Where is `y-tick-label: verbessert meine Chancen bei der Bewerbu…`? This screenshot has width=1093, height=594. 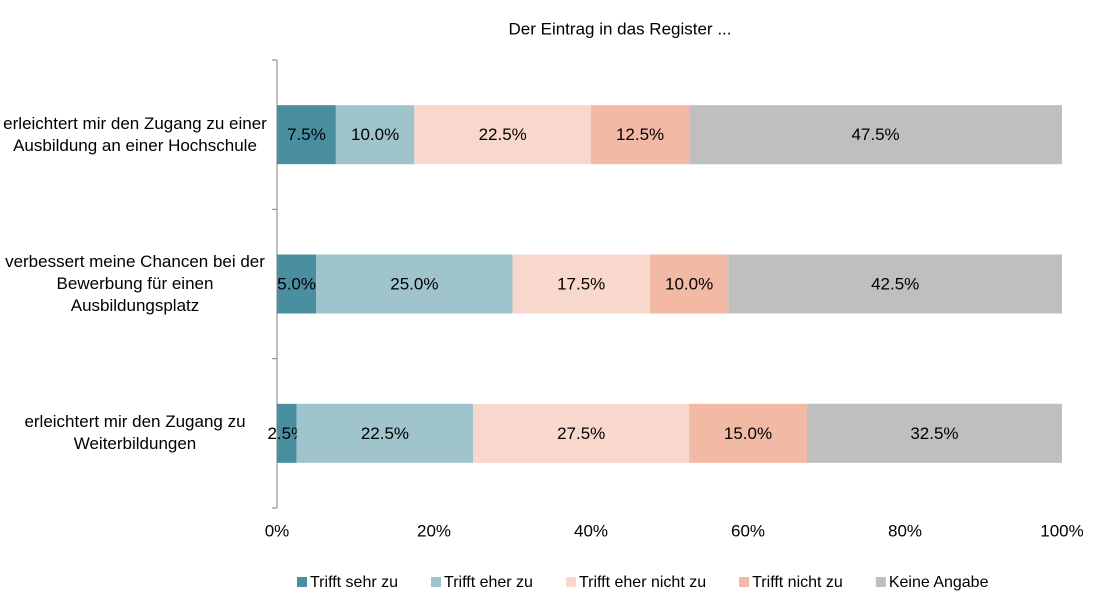 y-tick-label: verbessert meine Chancen bei der Bewerbu… is located at coordinates (135, 283).